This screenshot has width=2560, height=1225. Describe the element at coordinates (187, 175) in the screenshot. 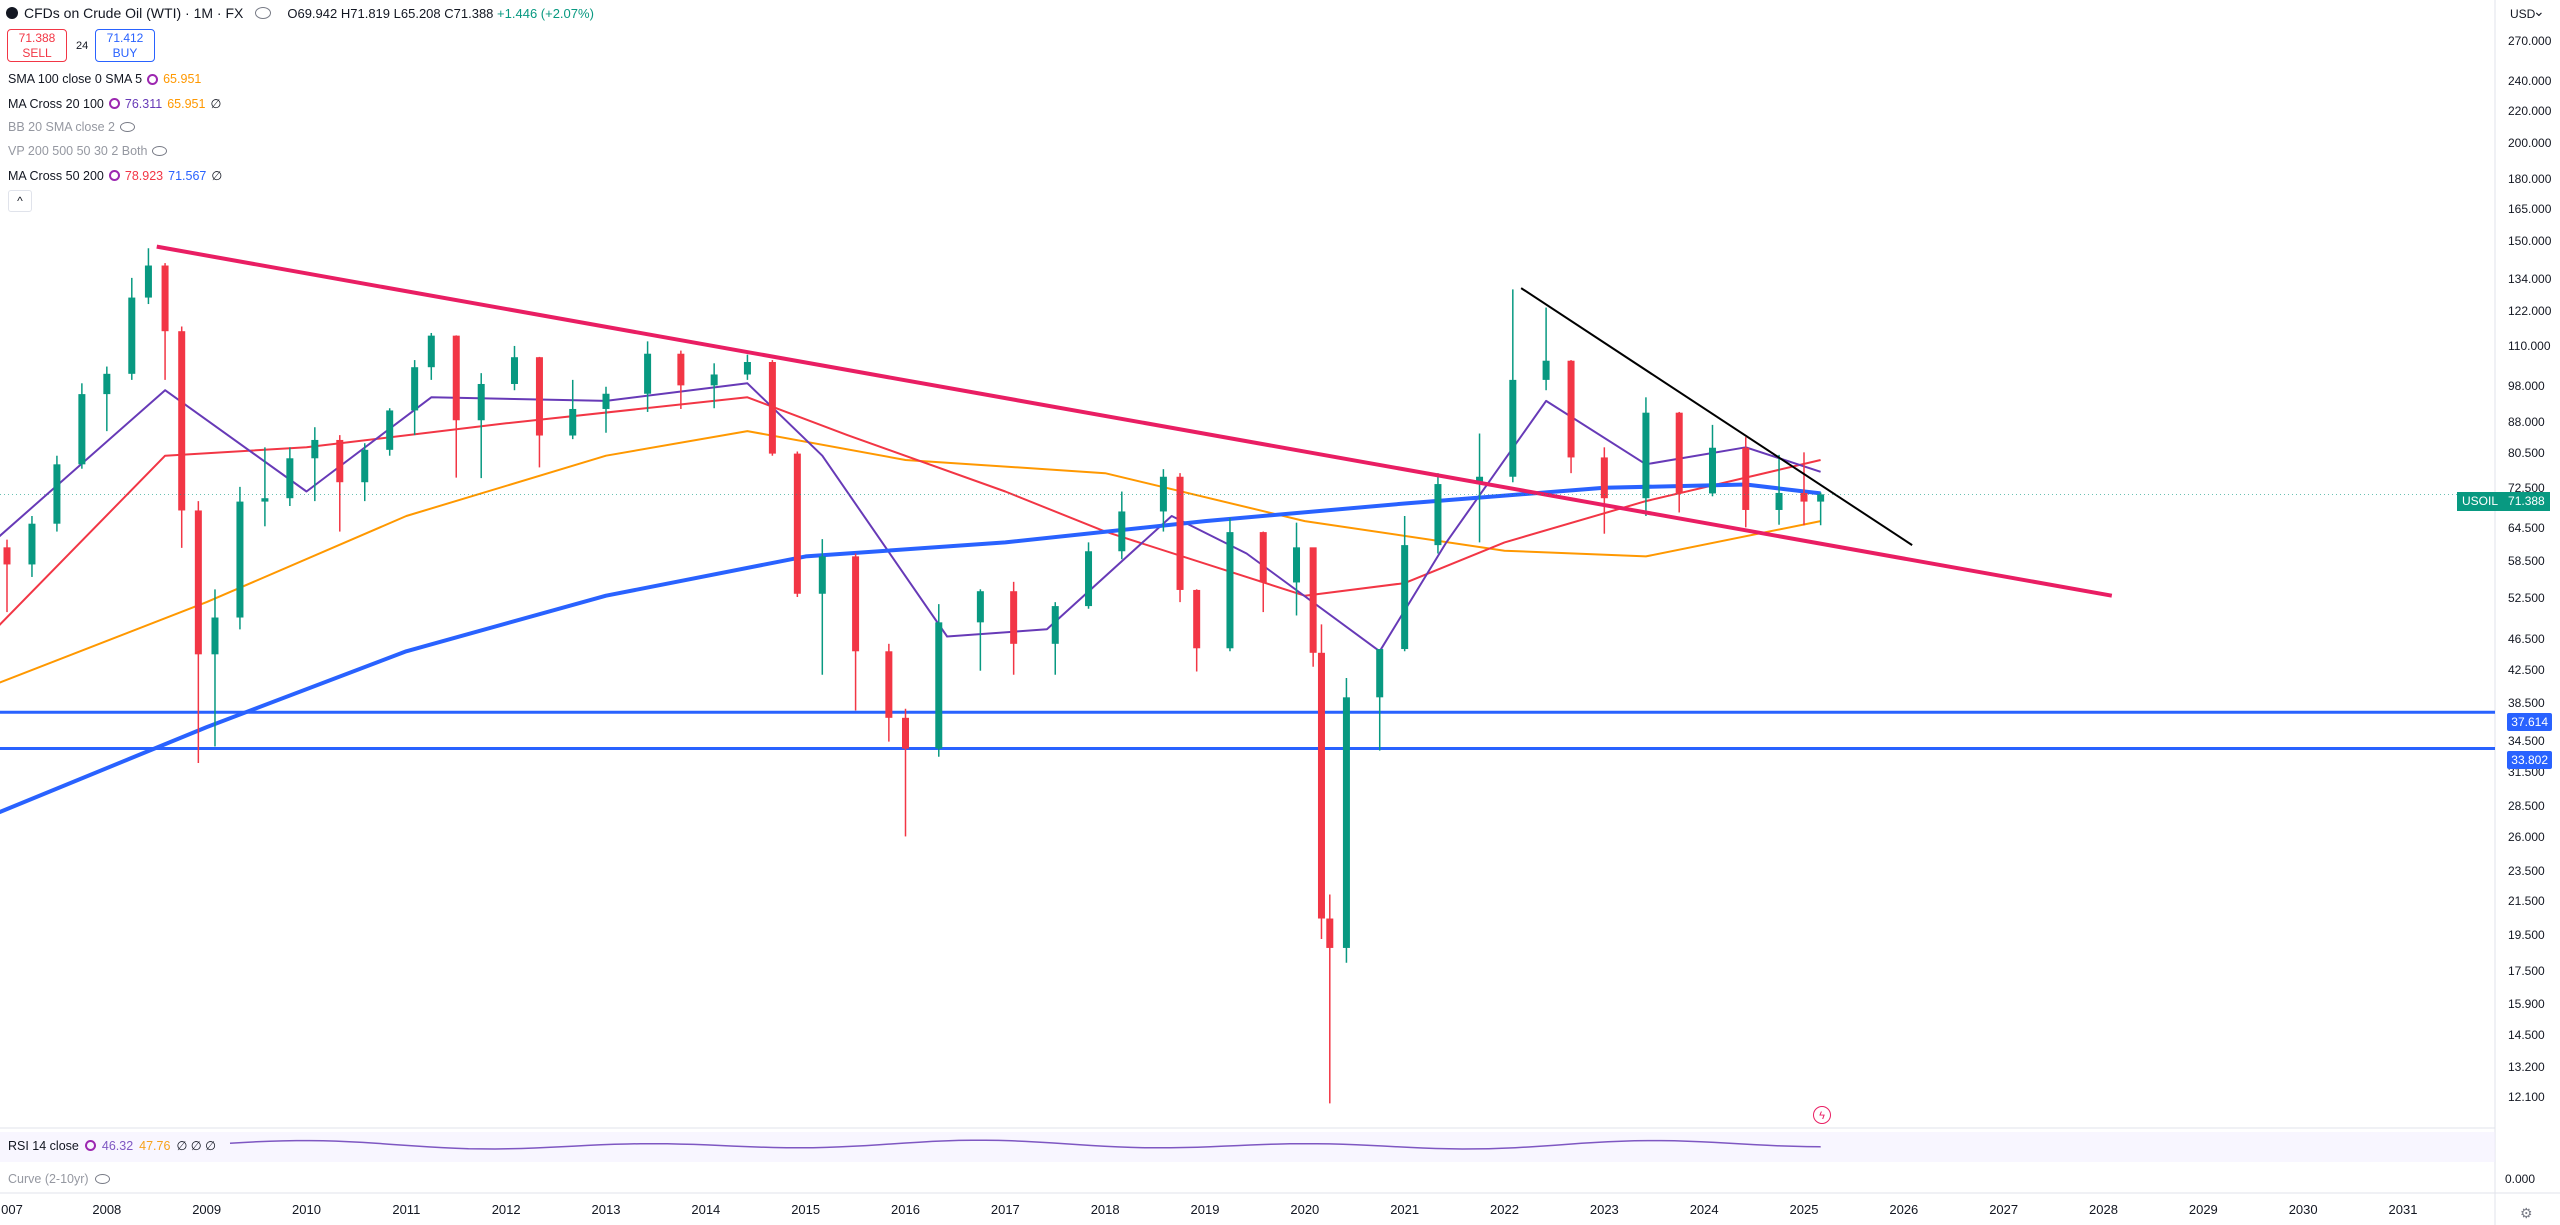

I see `indicator-value: 71.567` at that location.